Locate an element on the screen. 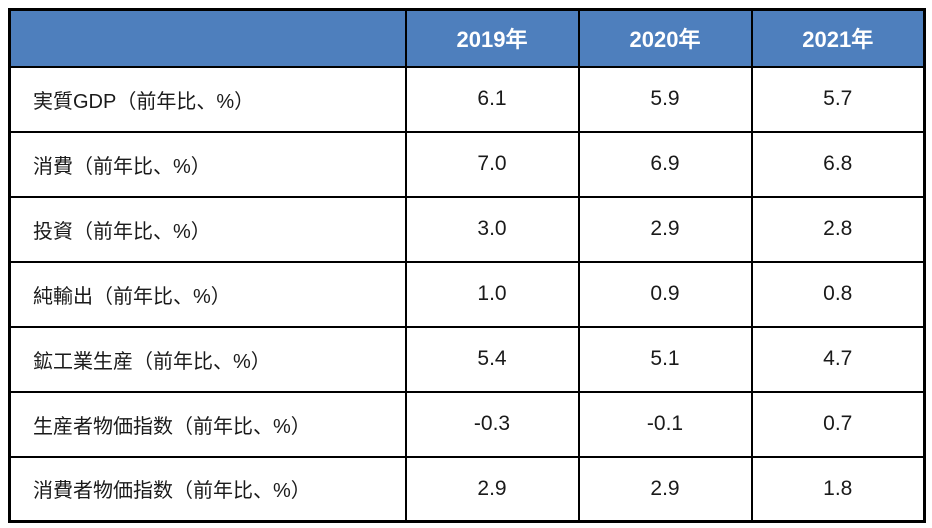 This screenshot has width=932, height=528. table-row-net-exports: 純輸出（前年比、%） 1.0 0.9 0.8 is located at coordinates (467, 294).